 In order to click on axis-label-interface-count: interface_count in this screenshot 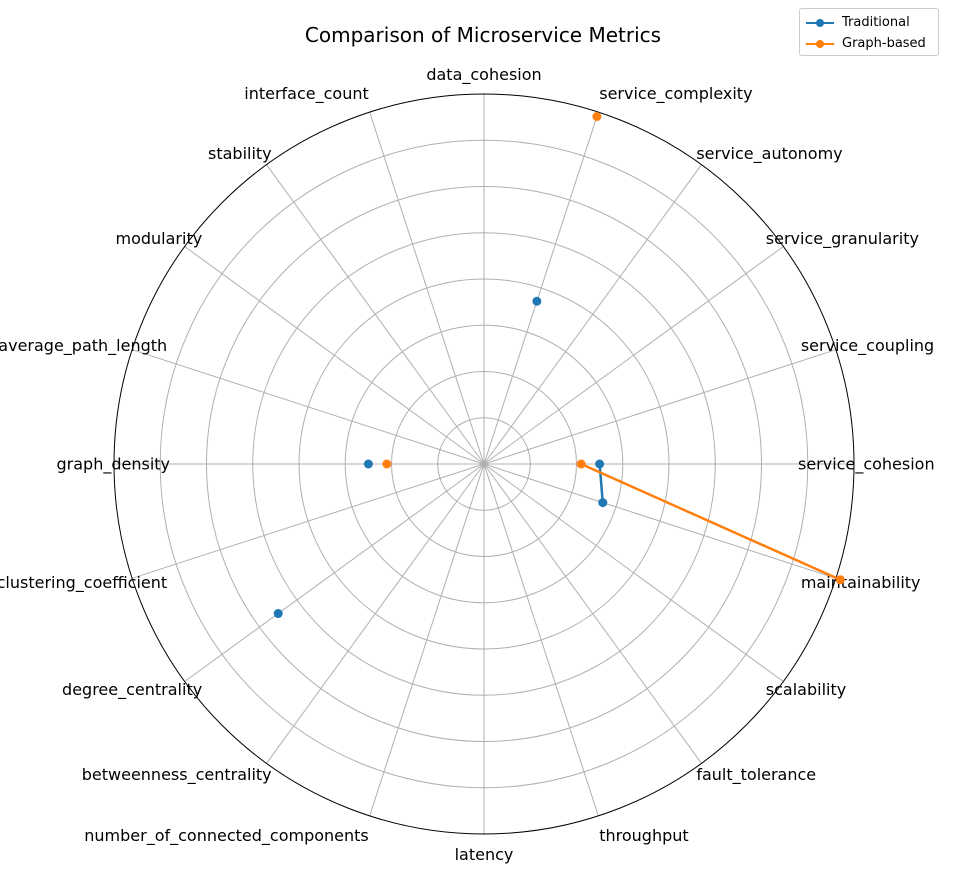, I will do `click(306, 94)`.